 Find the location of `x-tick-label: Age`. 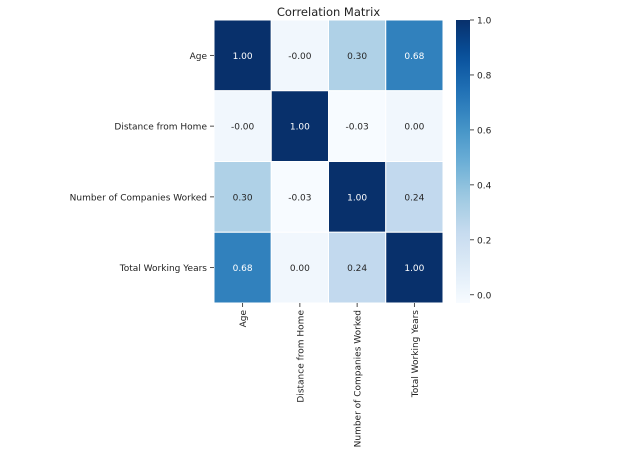

x-tick-label: Age is located at coordinates (244, 319).